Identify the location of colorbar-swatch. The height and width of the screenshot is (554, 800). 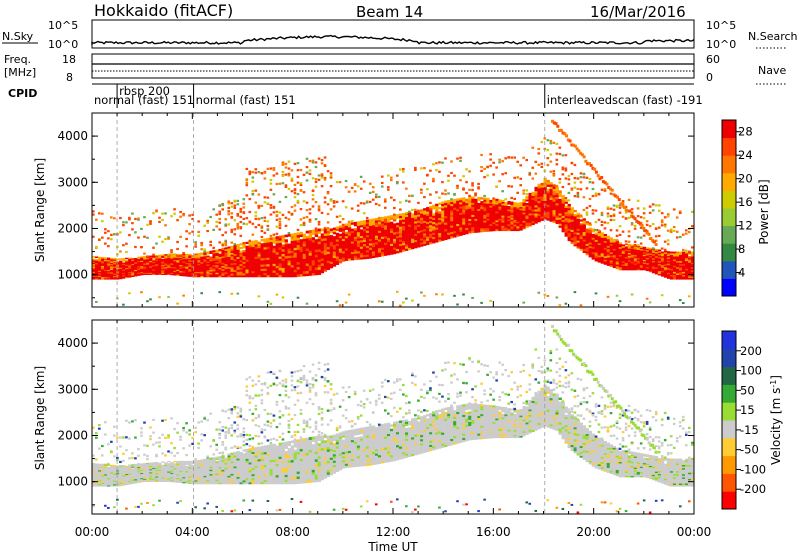
(729, 146).